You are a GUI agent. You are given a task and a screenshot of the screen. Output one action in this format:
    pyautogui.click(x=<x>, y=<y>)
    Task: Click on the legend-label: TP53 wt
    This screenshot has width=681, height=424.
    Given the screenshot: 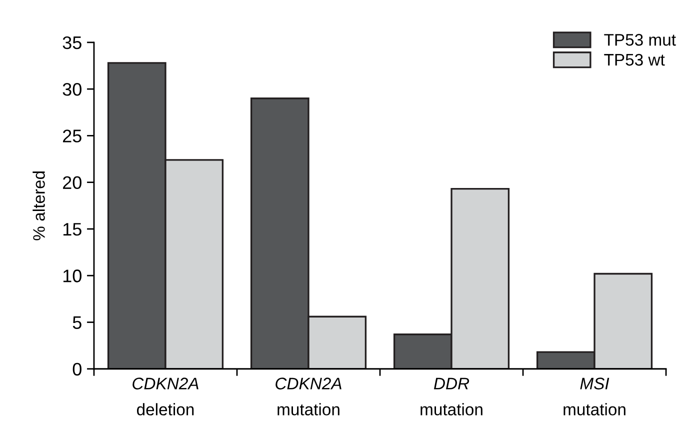 What is the action you would take?
    pyautogui.click(x=634, y=60)
    